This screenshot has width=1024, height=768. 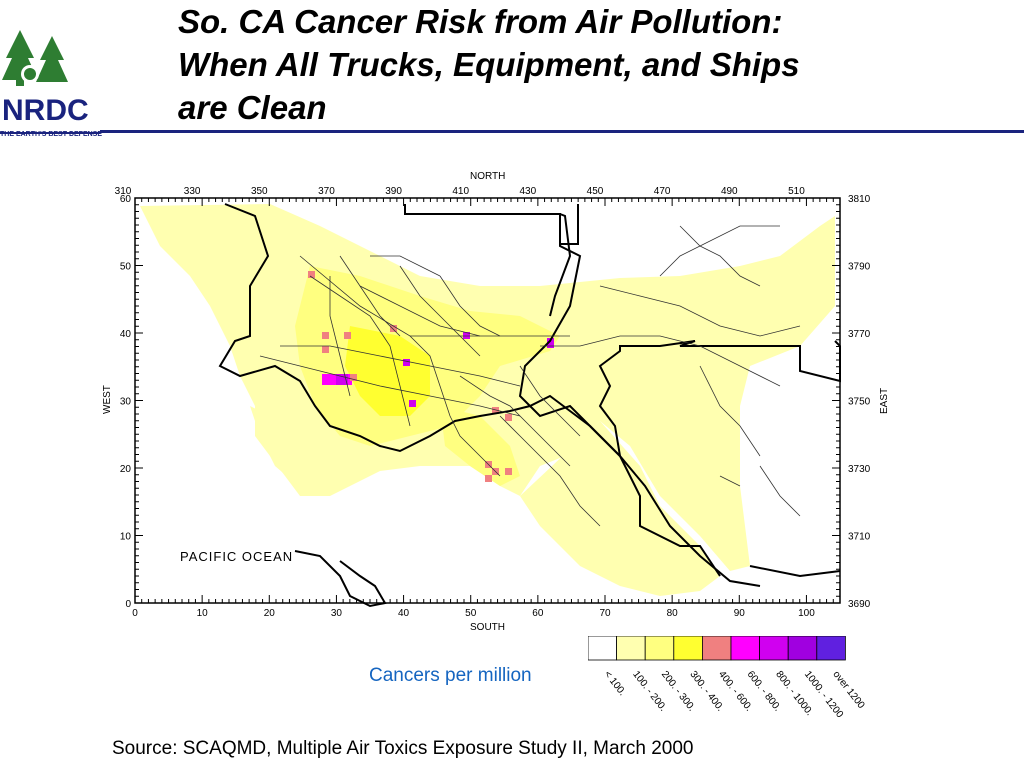 I want to click on right-tick-label: 3790, so click(x=859, y=267).